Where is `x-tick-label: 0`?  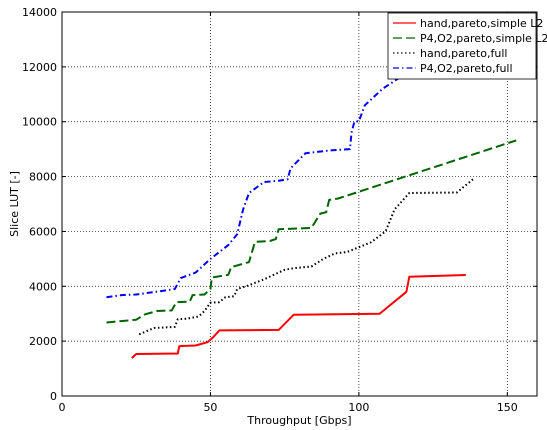 x-tick-label: 0 is located at coordinates (62, 407).